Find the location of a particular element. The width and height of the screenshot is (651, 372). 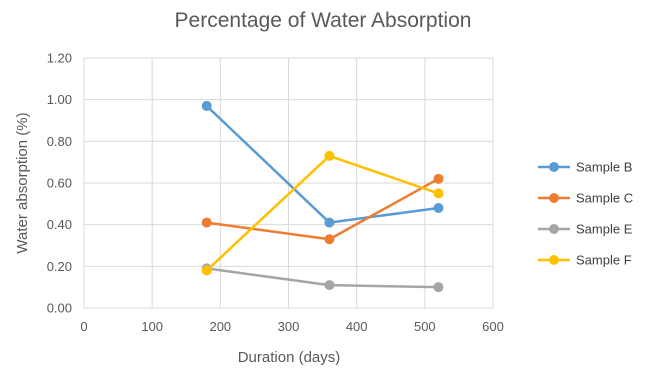

x-tick-label: 100 is located at coordinates (152, 326).